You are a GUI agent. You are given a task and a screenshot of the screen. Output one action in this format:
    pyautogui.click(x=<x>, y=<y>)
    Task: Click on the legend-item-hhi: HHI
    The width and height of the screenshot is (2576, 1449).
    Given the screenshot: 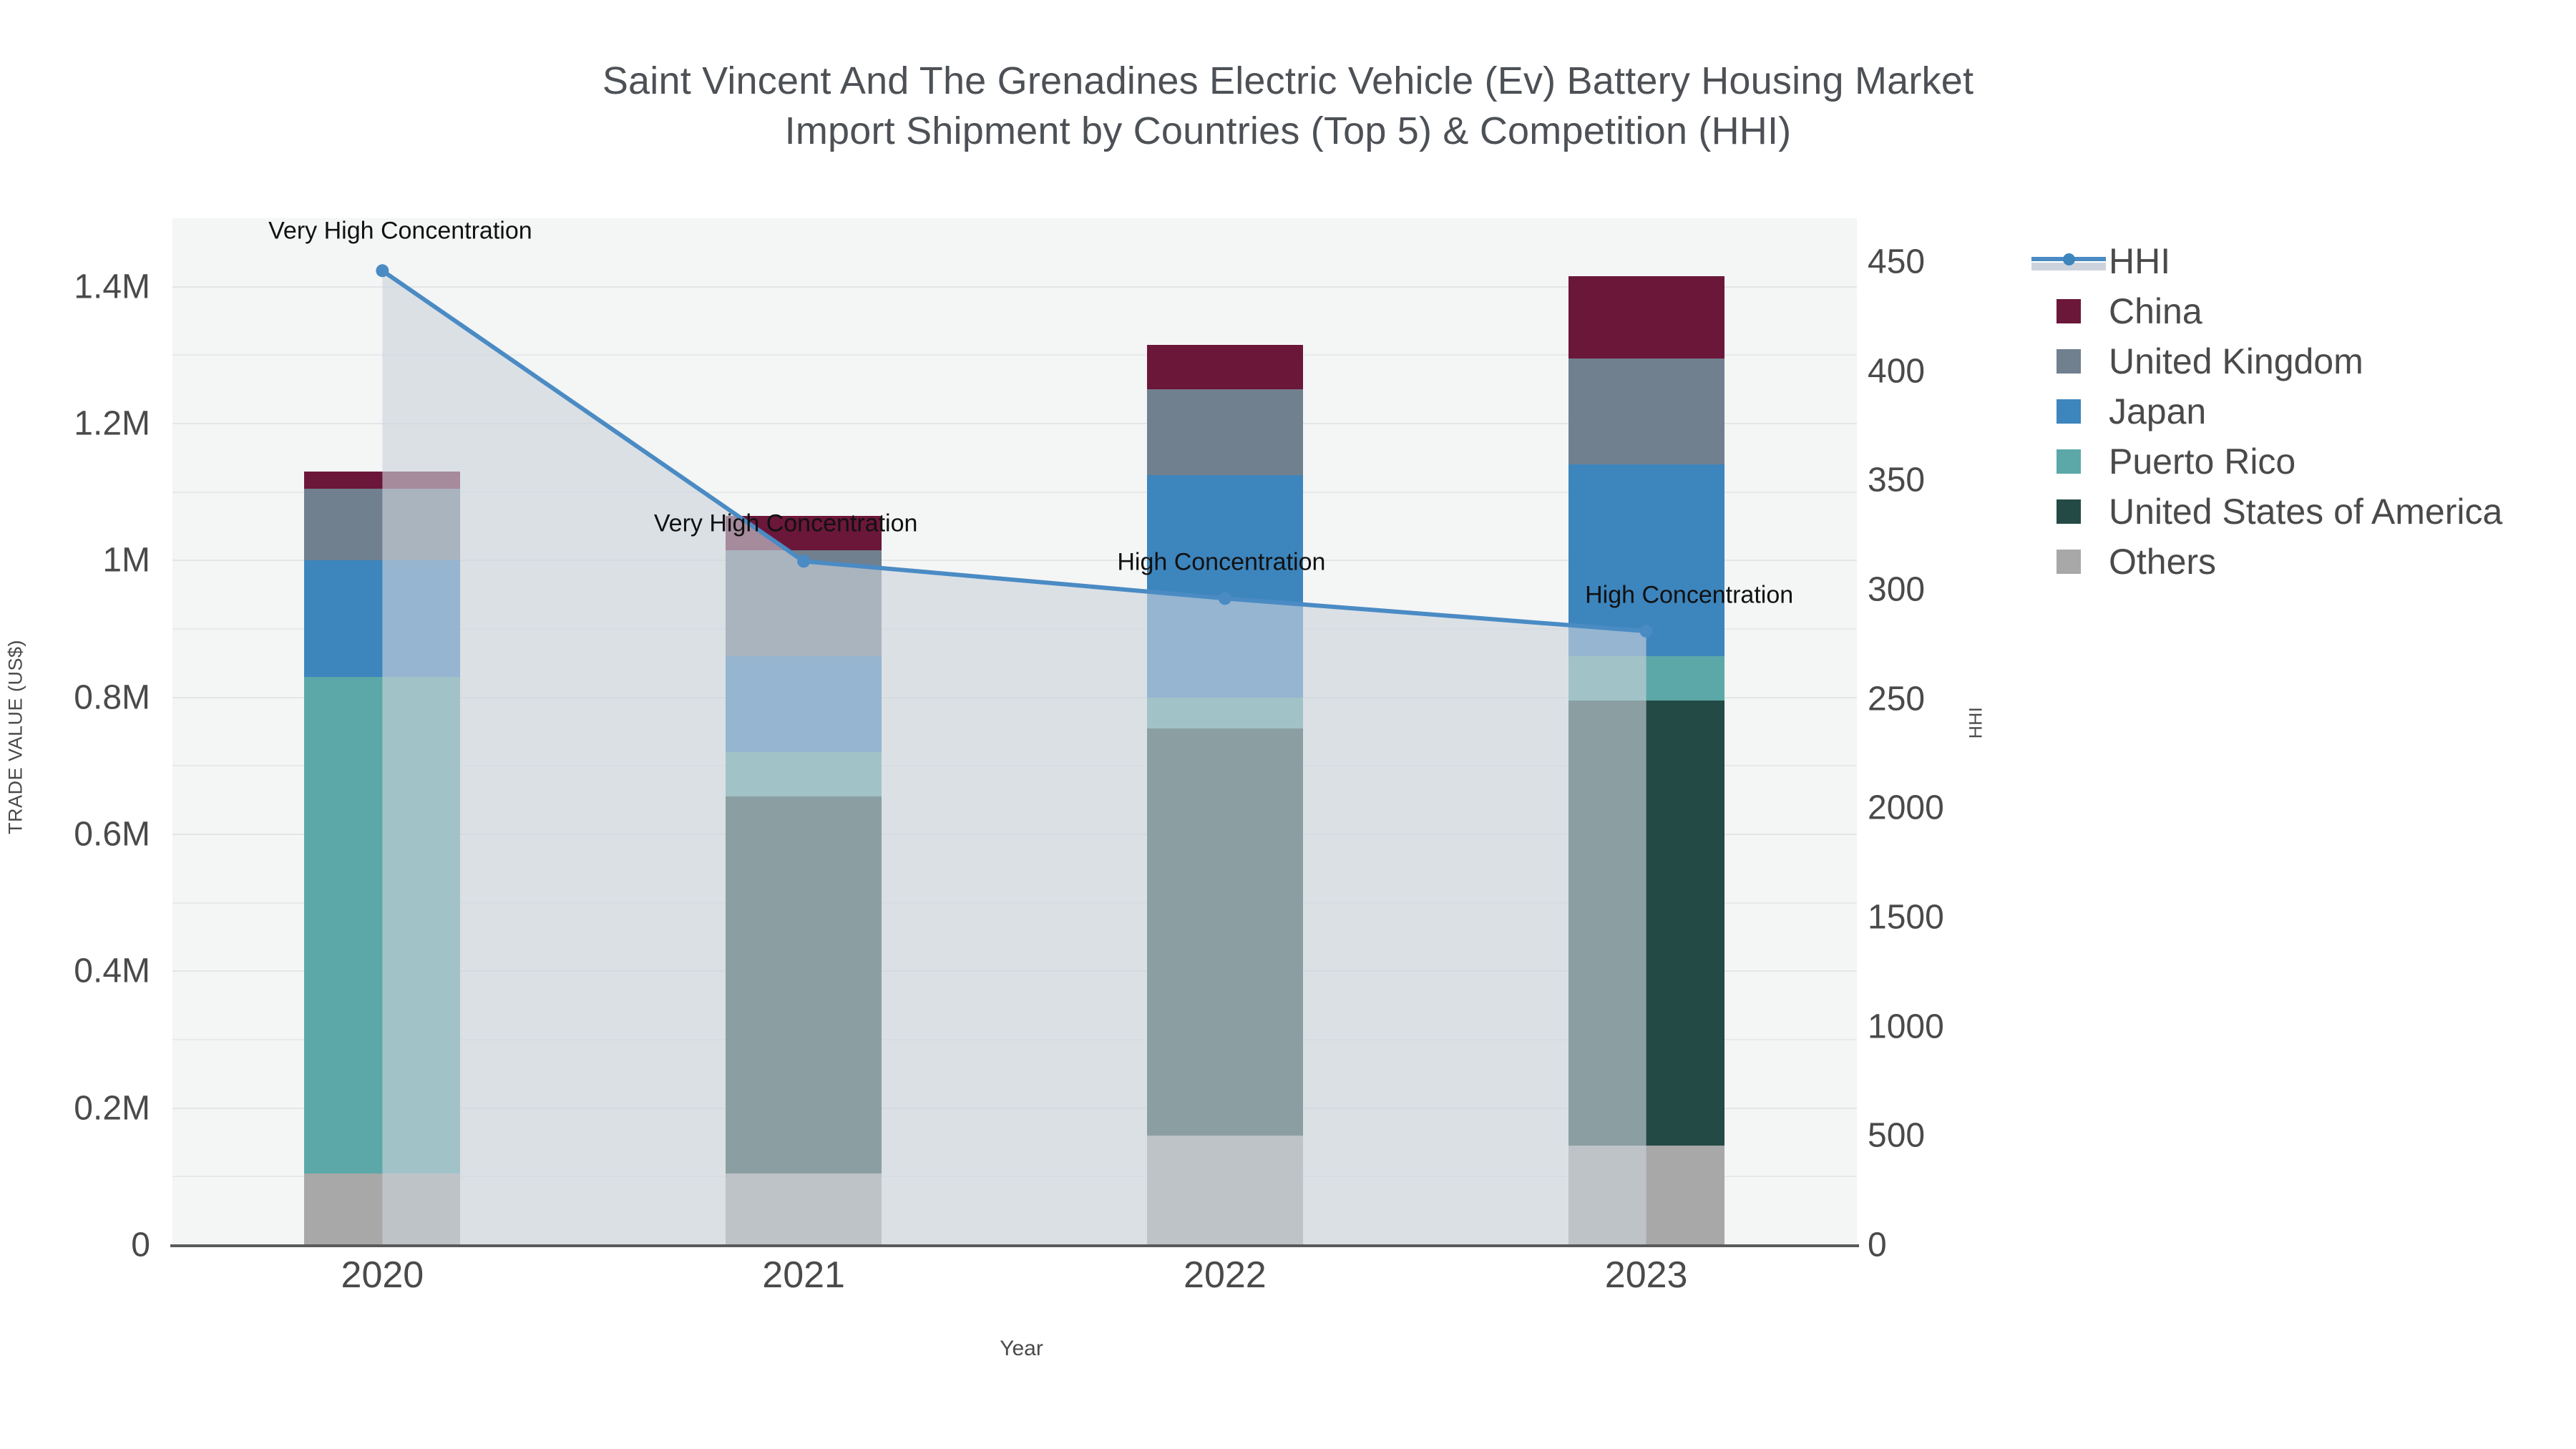 What is the action you would take?
    pyautogui.click(x=2293, y=261)
    